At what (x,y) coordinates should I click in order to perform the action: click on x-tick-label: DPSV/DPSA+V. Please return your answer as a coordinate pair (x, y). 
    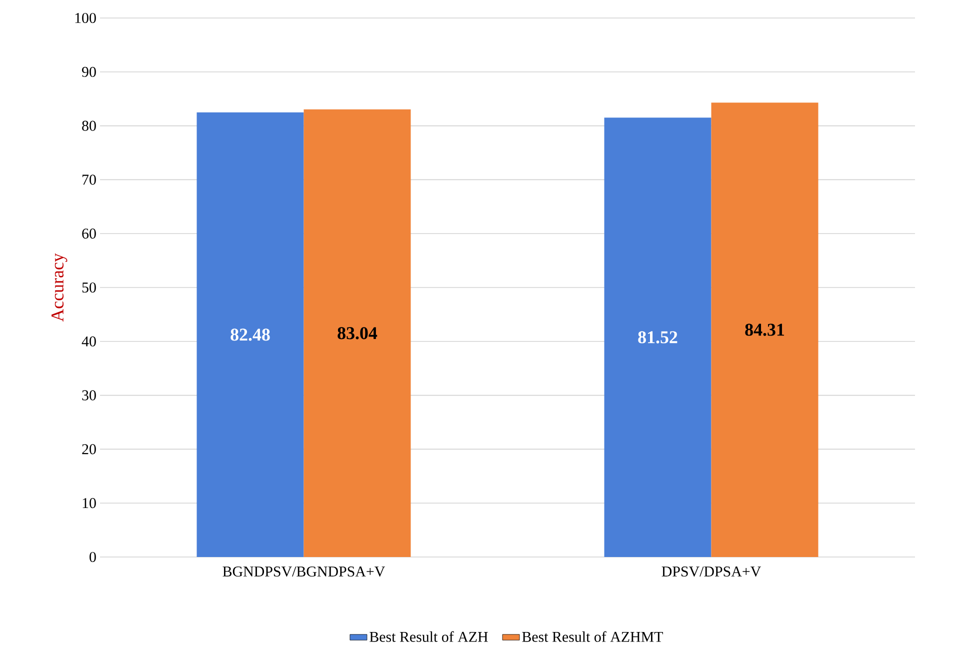
    Looking at the image, I should click on (711, 571).